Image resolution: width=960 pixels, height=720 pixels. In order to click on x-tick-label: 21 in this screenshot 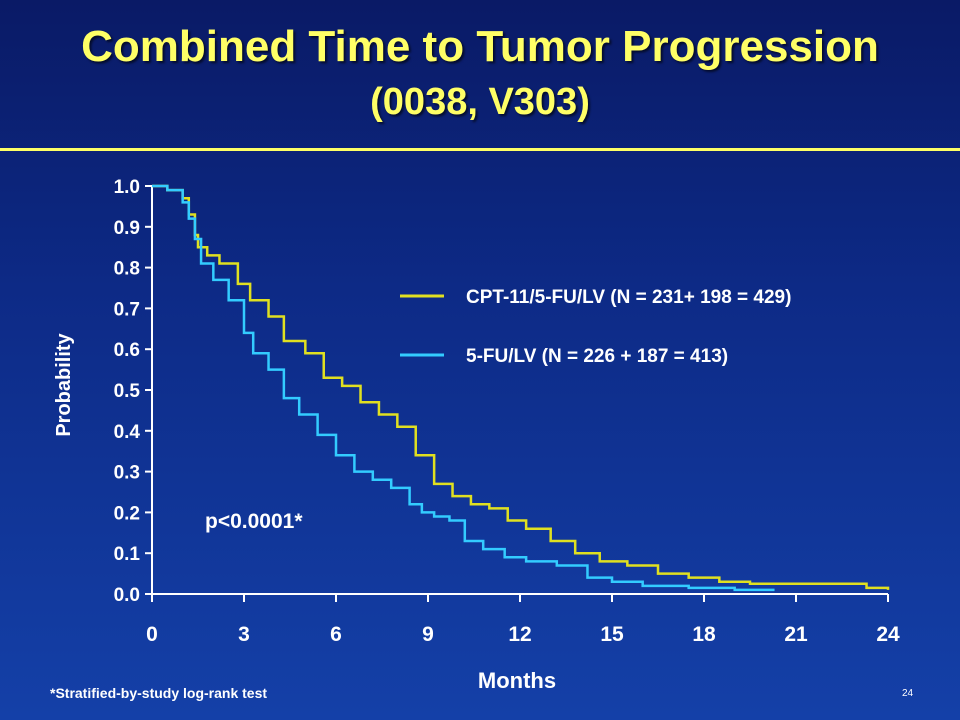, I will do `click(796, 634)`.